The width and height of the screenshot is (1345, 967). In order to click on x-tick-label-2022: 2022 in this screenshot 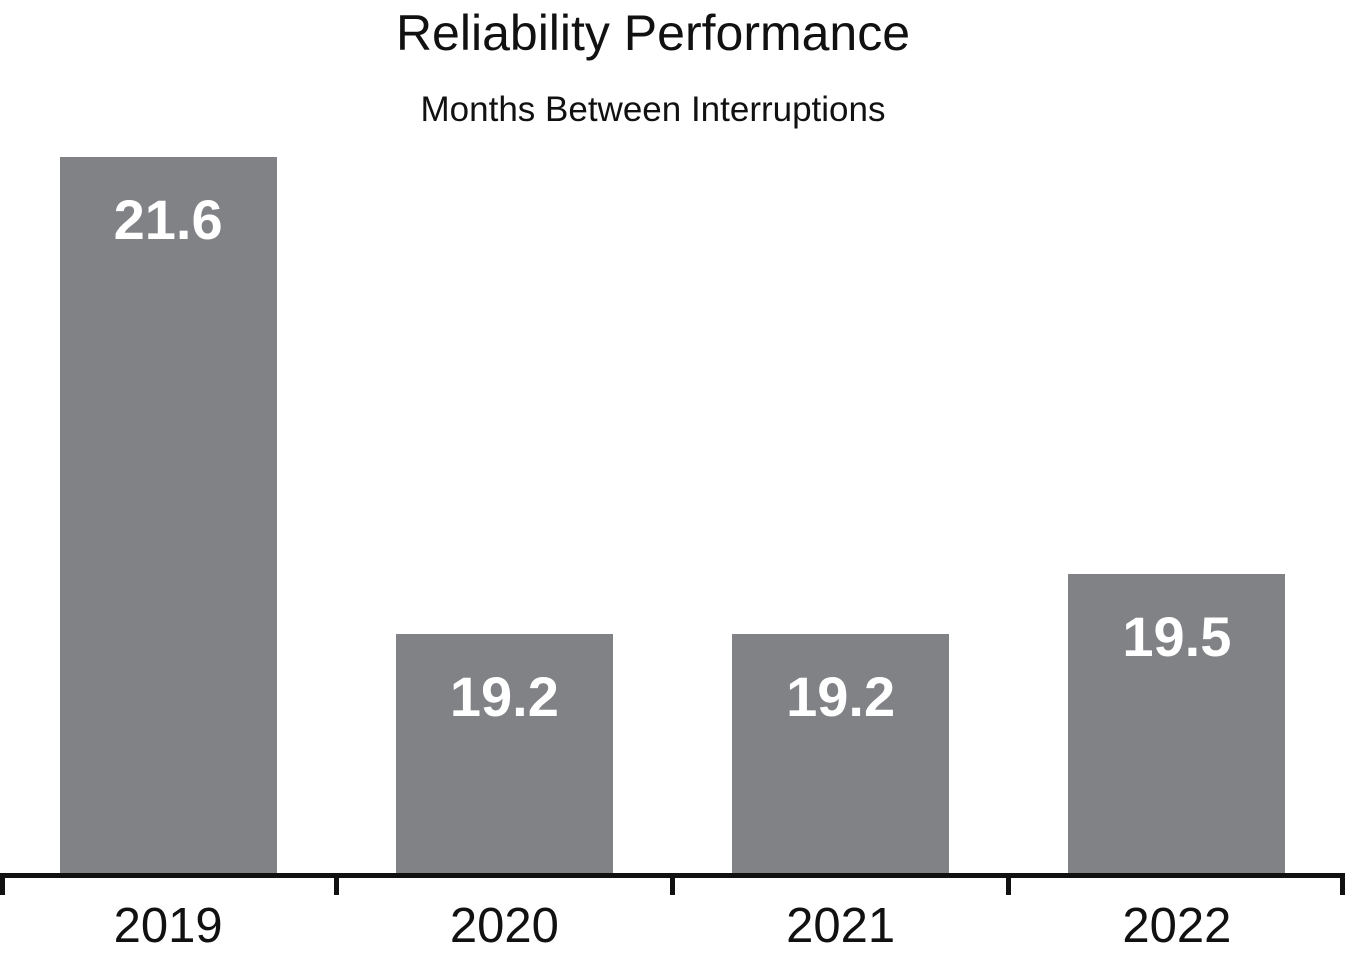, I will do `click(1177, 926)`.